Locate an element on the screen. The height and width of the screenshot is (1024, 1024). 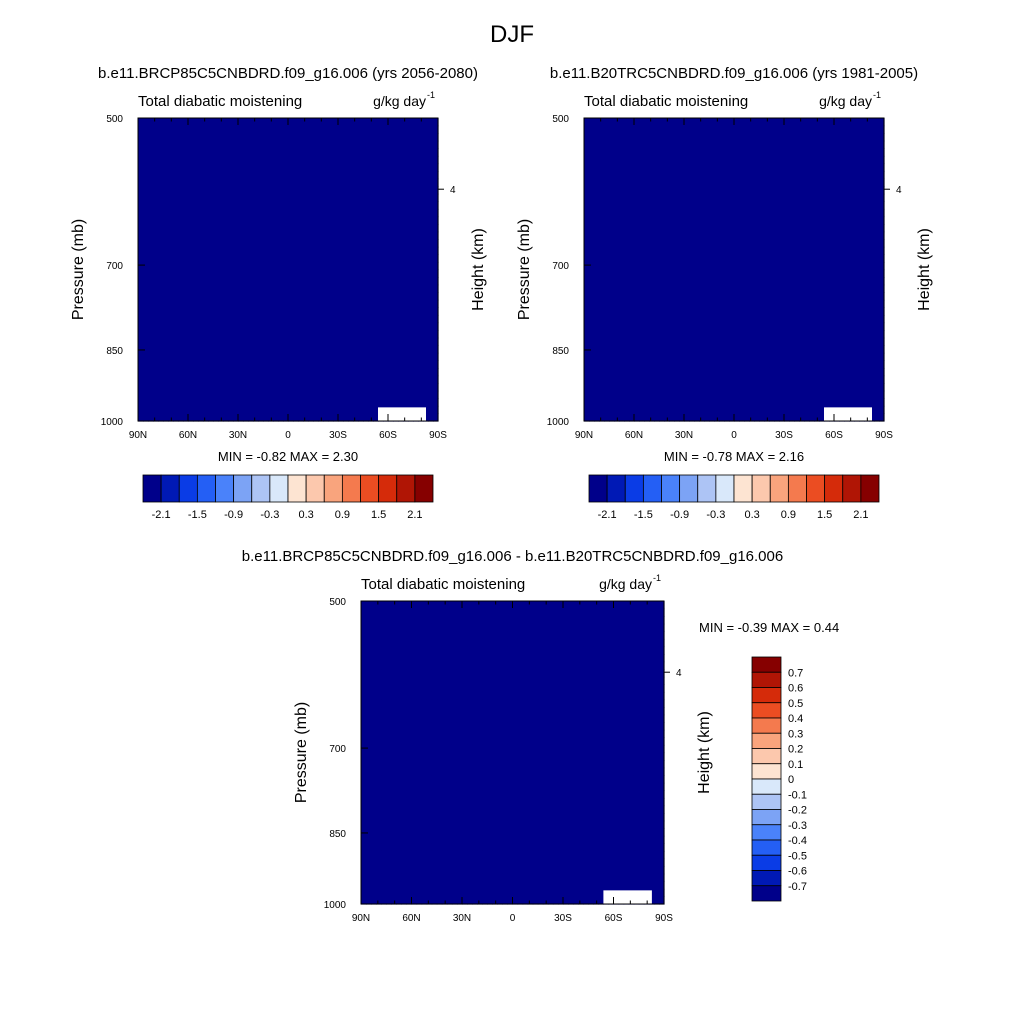
colorbar-label: -0.9 is located at coordinates (233, 515).